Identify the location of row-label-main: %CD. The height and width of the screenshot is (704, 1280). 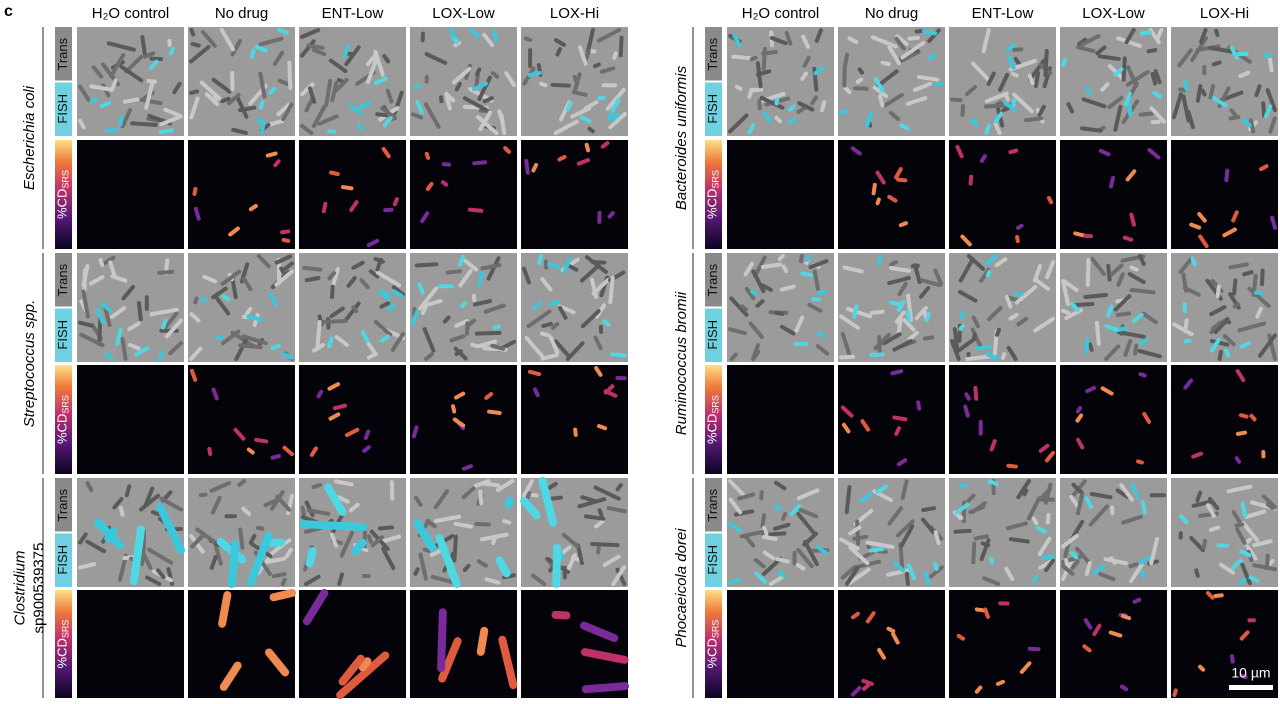
(62, 653).